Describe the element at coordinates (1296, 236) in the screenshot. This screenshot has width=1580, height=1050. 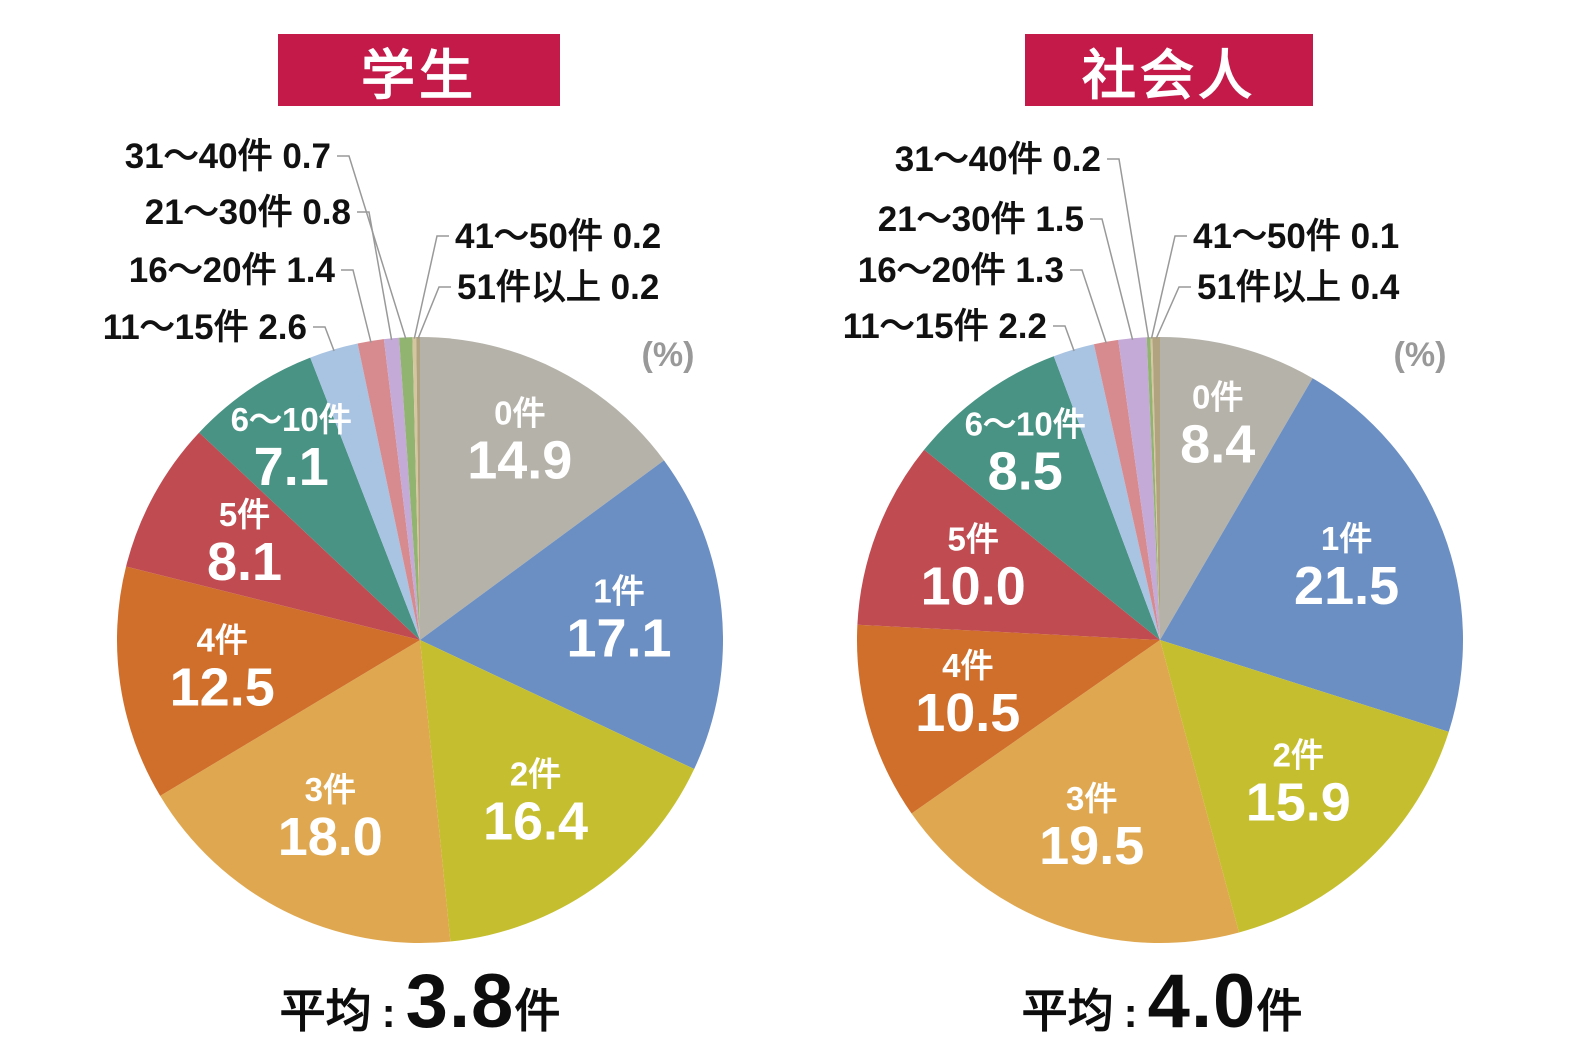
I see `callout-label: 41〜50件 0.1` at that location.